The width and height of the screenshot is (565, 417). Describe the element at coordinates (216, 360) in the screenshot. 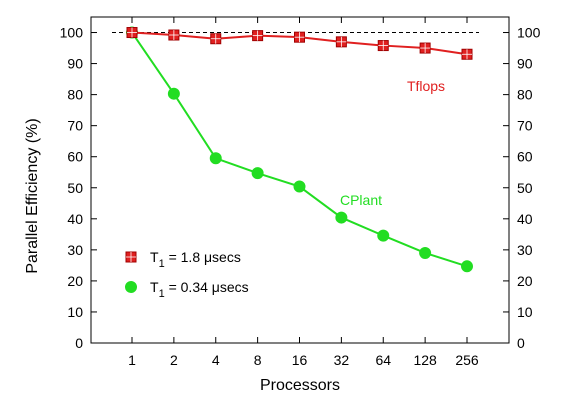

I see `x-tick-label: 4` at that location.